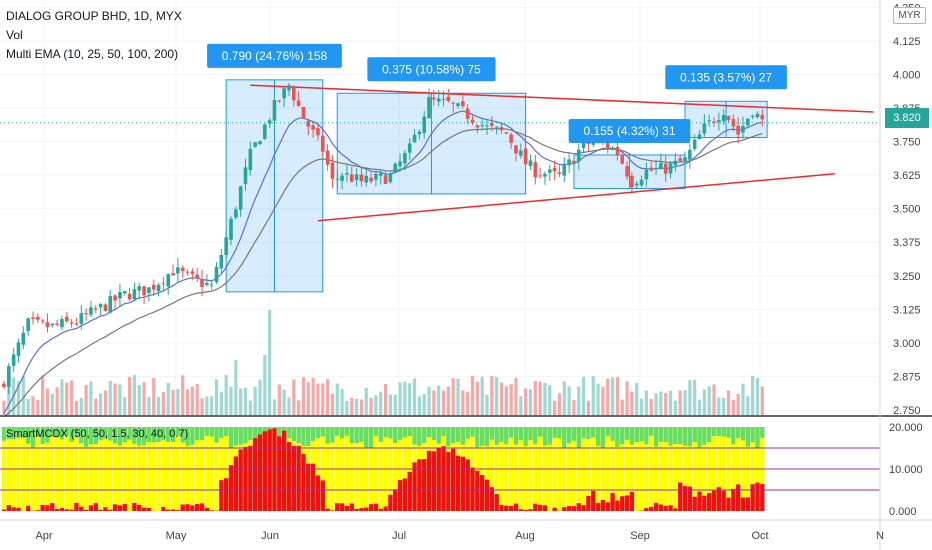  What do you see at coordinates (14, 35) in the screenshot?
I see `volume-legend: Vol` at bounding box center [14, 35].